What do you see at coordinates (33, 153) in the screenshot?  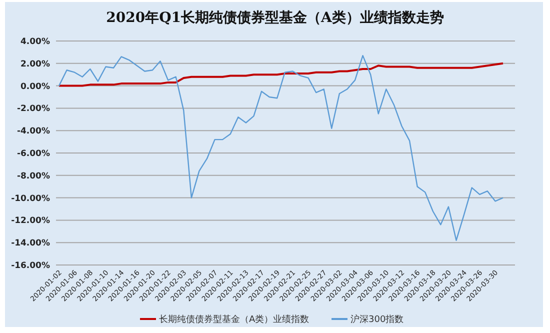 I see `y-tick-label: -6.00%` at bounding box center [33, 153].